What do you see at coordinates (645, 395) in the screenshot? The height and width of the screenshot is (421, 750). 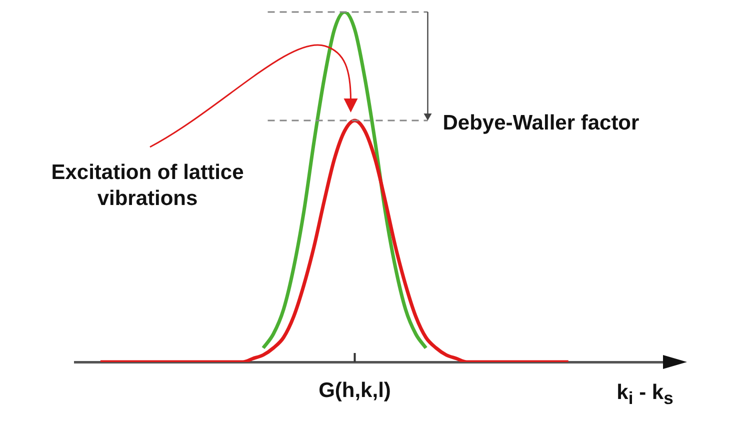 I see `x-axis-title: k$_{i}$ - k$_{s}$` at bounding box center [645, 395].